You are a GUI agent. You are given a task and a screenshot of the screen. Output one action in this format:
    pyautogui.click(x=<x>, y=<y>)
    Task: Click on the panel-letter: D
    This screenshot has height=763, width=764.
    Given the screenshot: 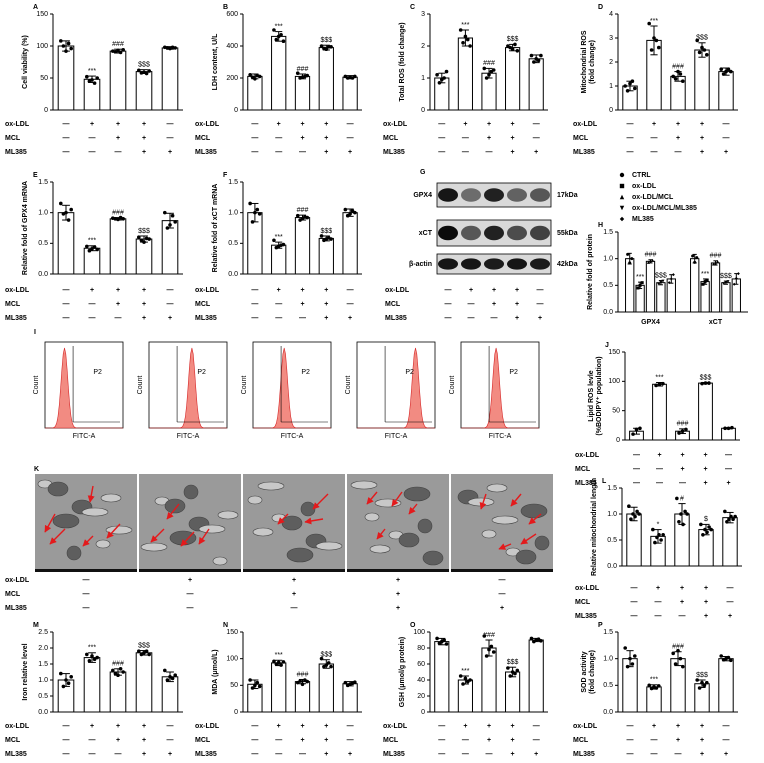 What is the action you would take?
    pyautogui.click(x=600, y=7)
    